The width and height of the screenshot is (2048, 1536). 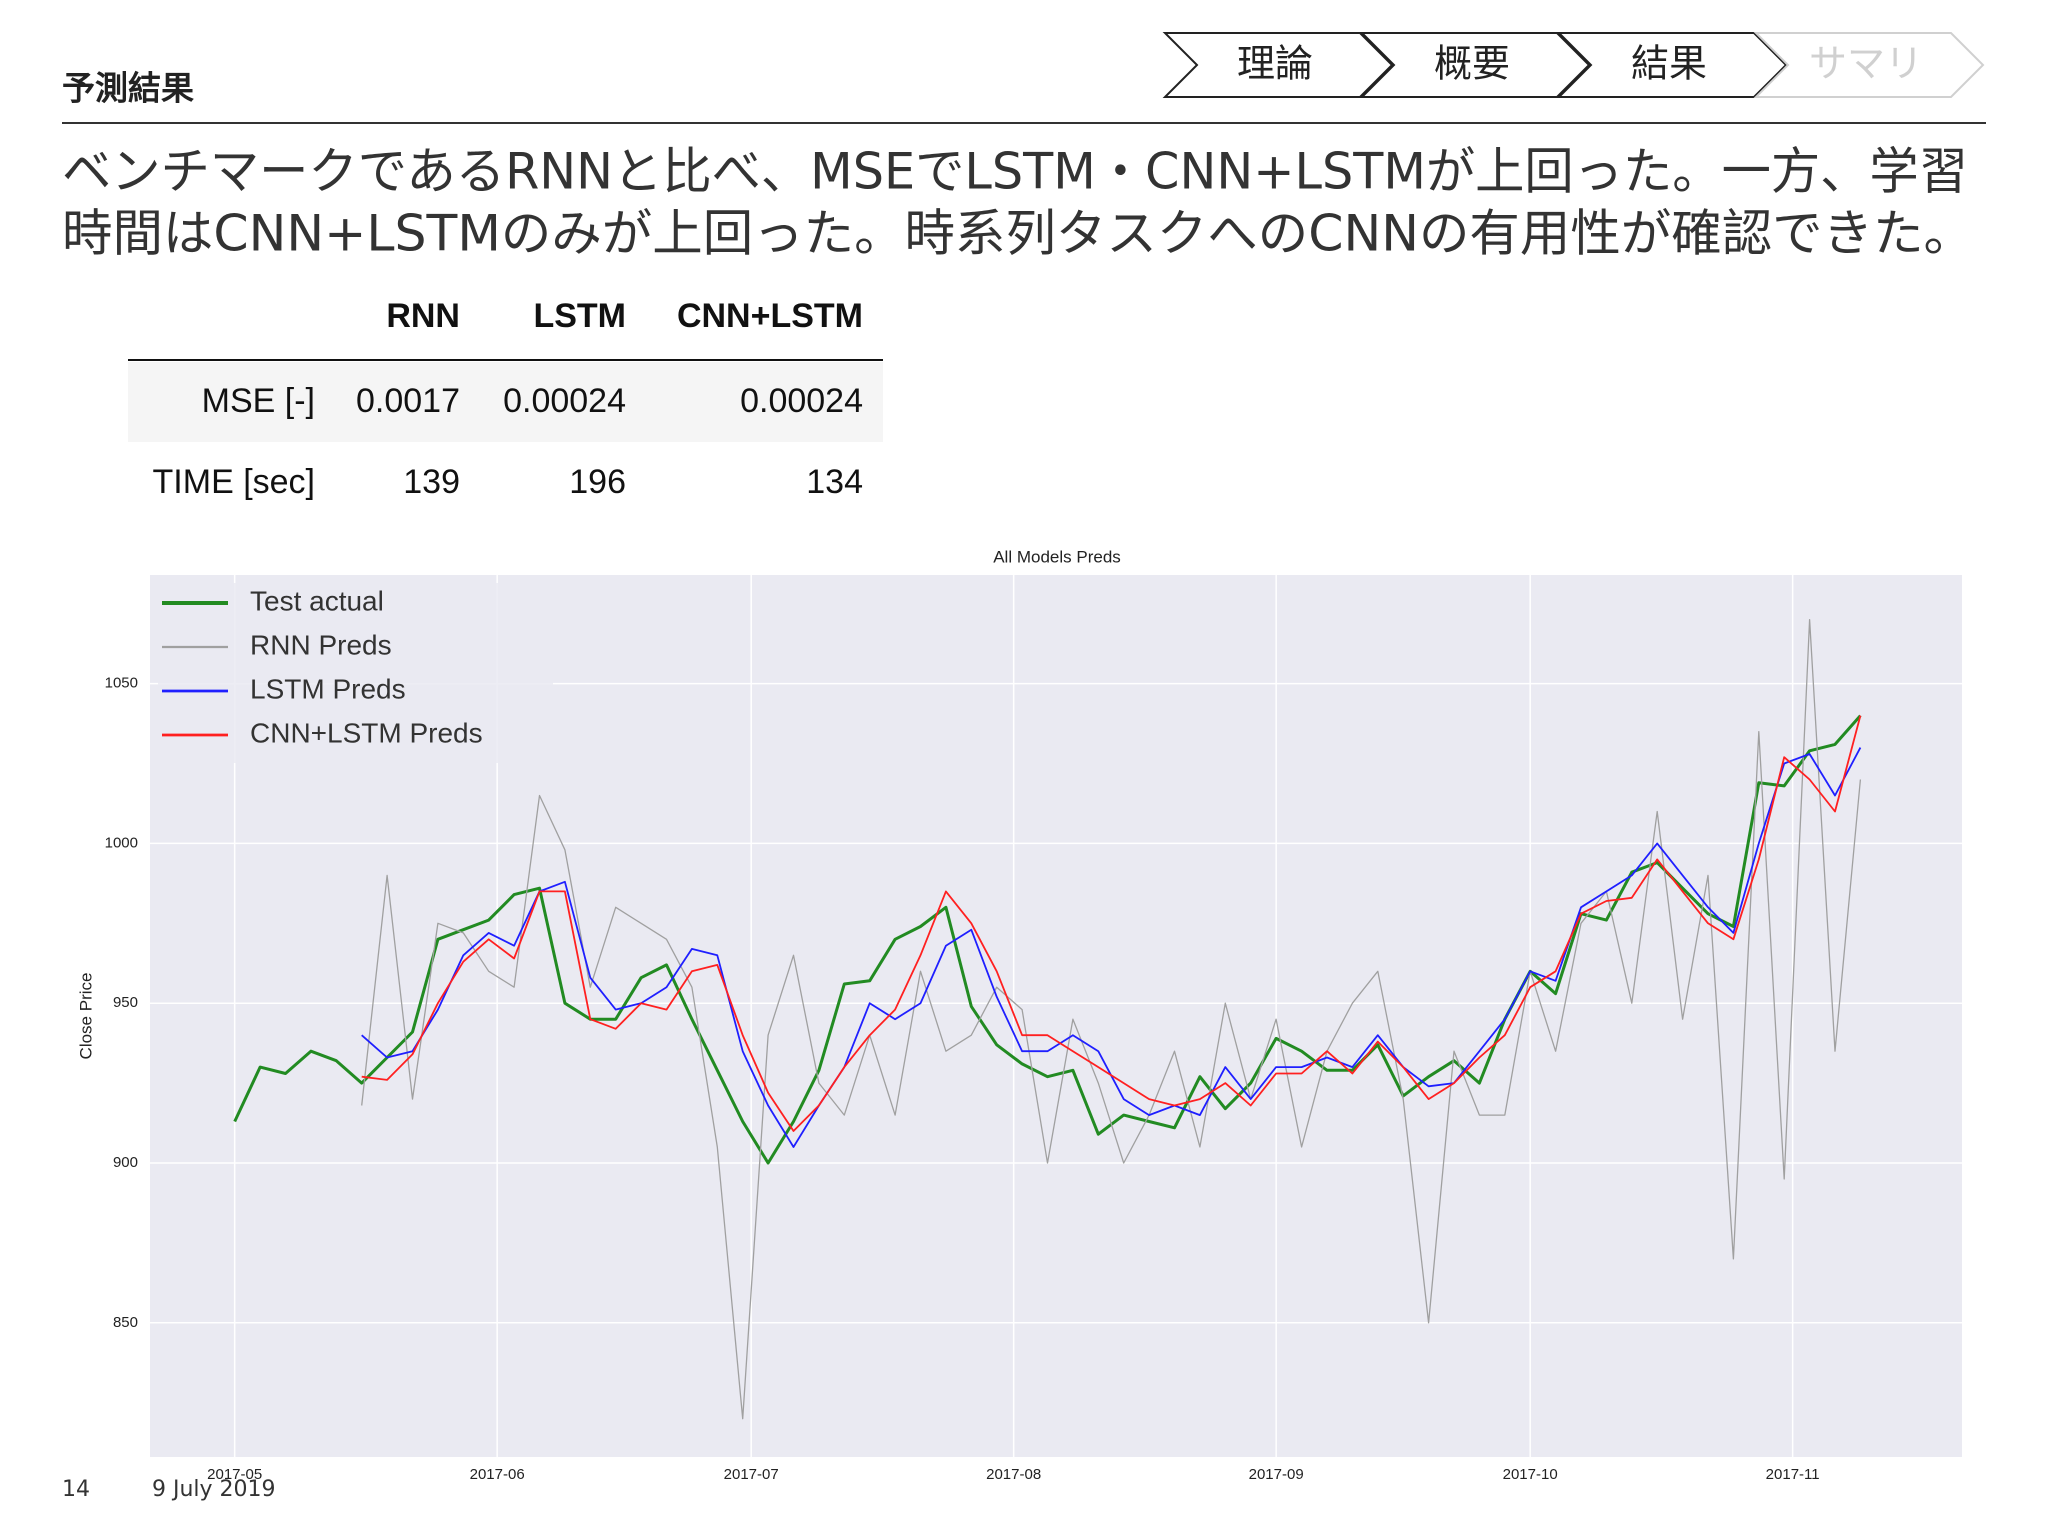 I want to click on row-stripe, so click(x=505, y=402).